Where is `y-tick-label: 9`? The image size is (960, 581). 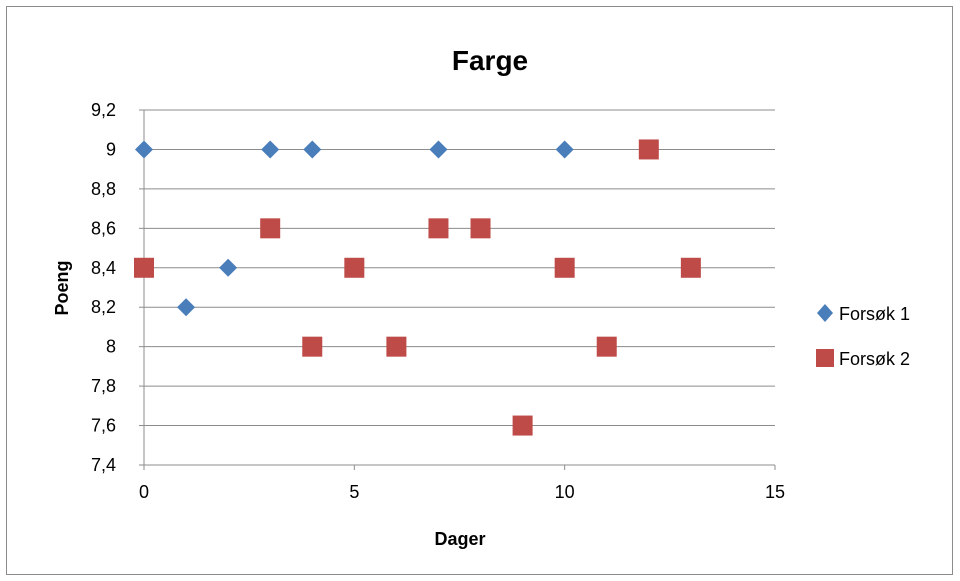
y-tick-label: 9 is located at coordinates (111, 149).